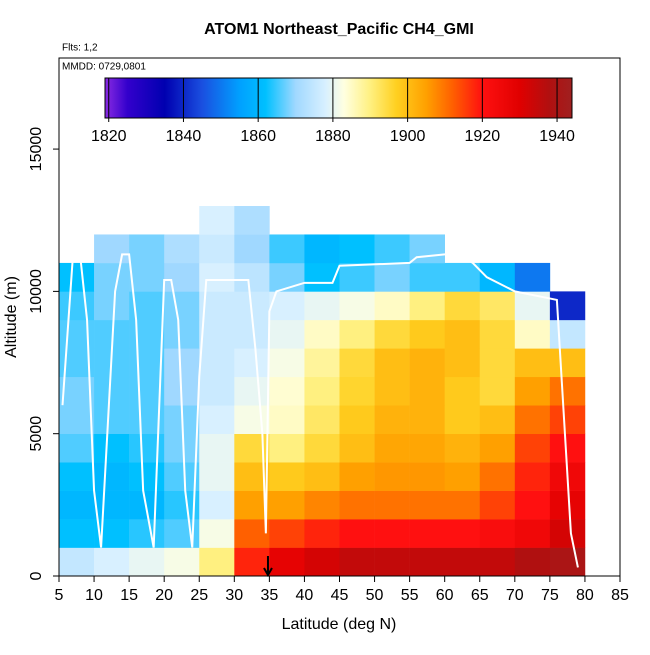 This screenshot has height=655, width=650. What do you see at coordinates (36, 149) in the screenshot?
I see `y-tick-label: 15000` at bounding box center [36, 149].